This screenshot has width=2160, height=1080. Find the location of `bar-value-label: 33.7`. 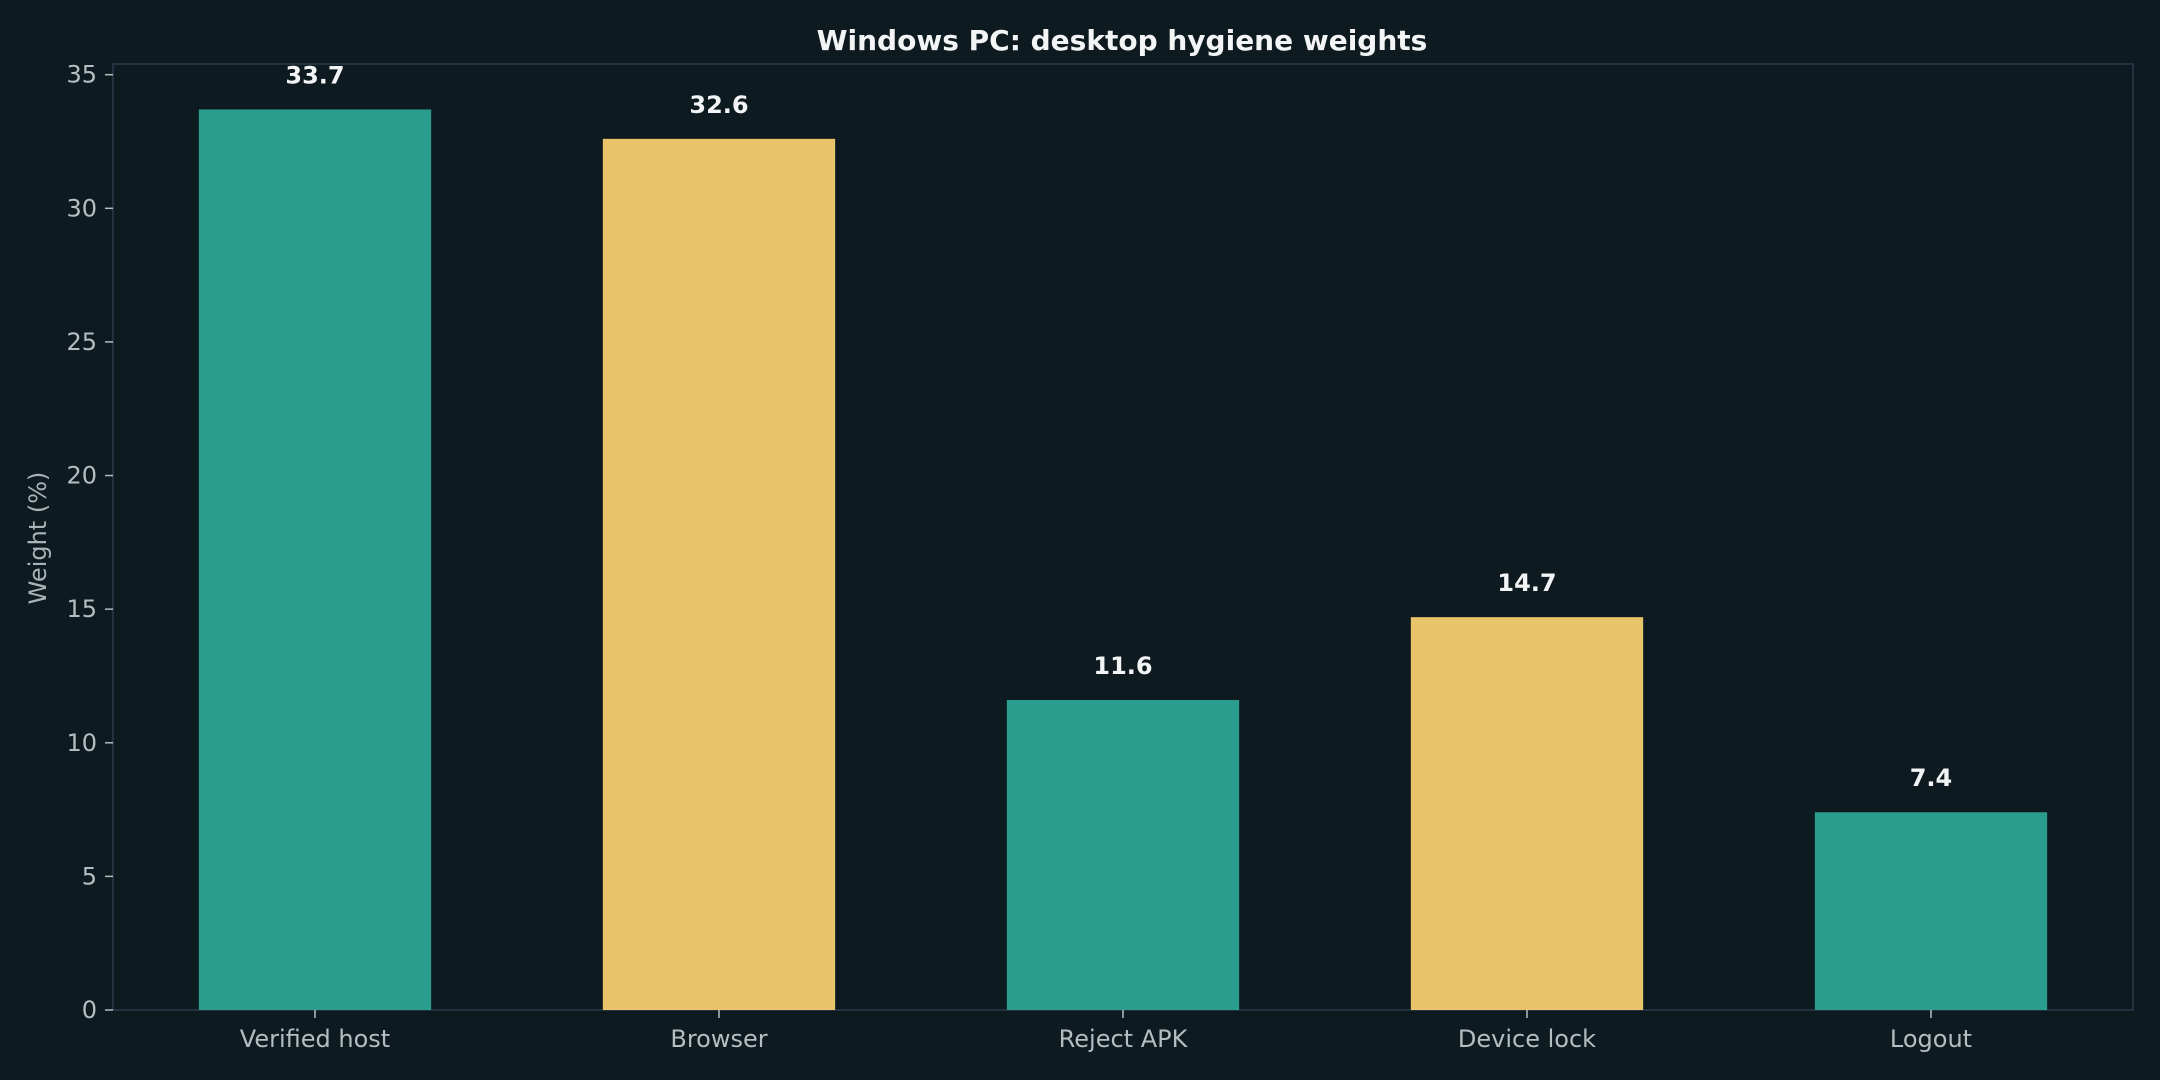

bar-value-label: 33.7 is located at coordinates (314, 75).